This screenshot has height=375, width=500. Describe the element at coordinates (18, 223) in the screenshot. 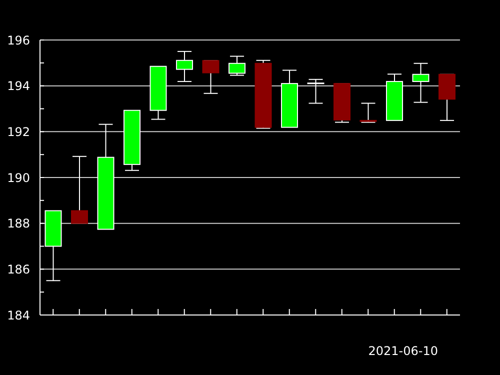

I see `y-tick-label: 188` at that location.